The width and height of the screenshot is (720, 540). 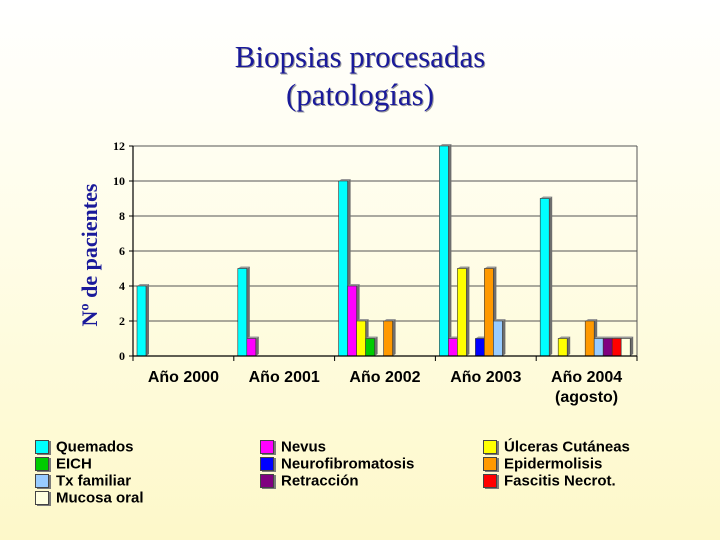 What do you see at coordinates (119, 146) in the screenshot?
I see `y-tick-label-12: 12` at bounding box center [119, 146].